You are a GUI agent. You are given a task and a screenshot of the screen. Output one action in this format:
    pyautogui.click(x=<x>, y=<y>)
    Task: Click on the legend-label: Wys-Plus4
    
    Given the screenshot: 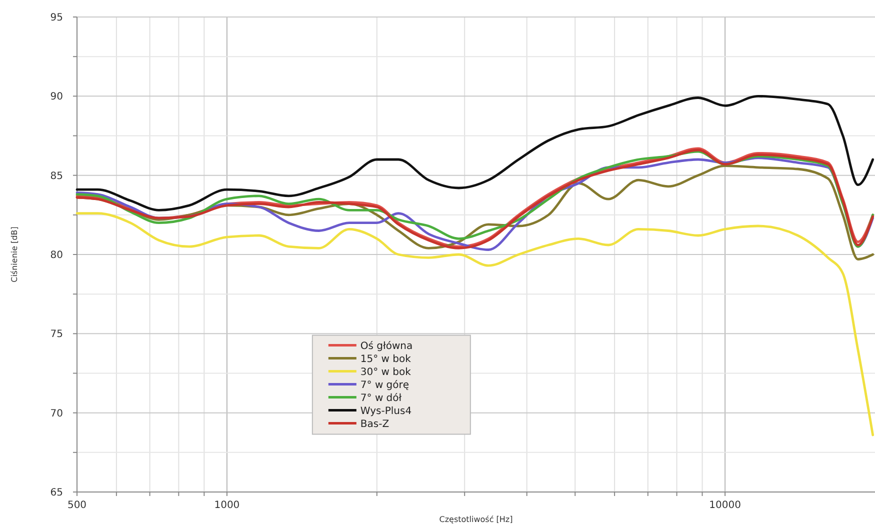 What is the action you would take?
    pyautogui.click(x=386, y=411)
    